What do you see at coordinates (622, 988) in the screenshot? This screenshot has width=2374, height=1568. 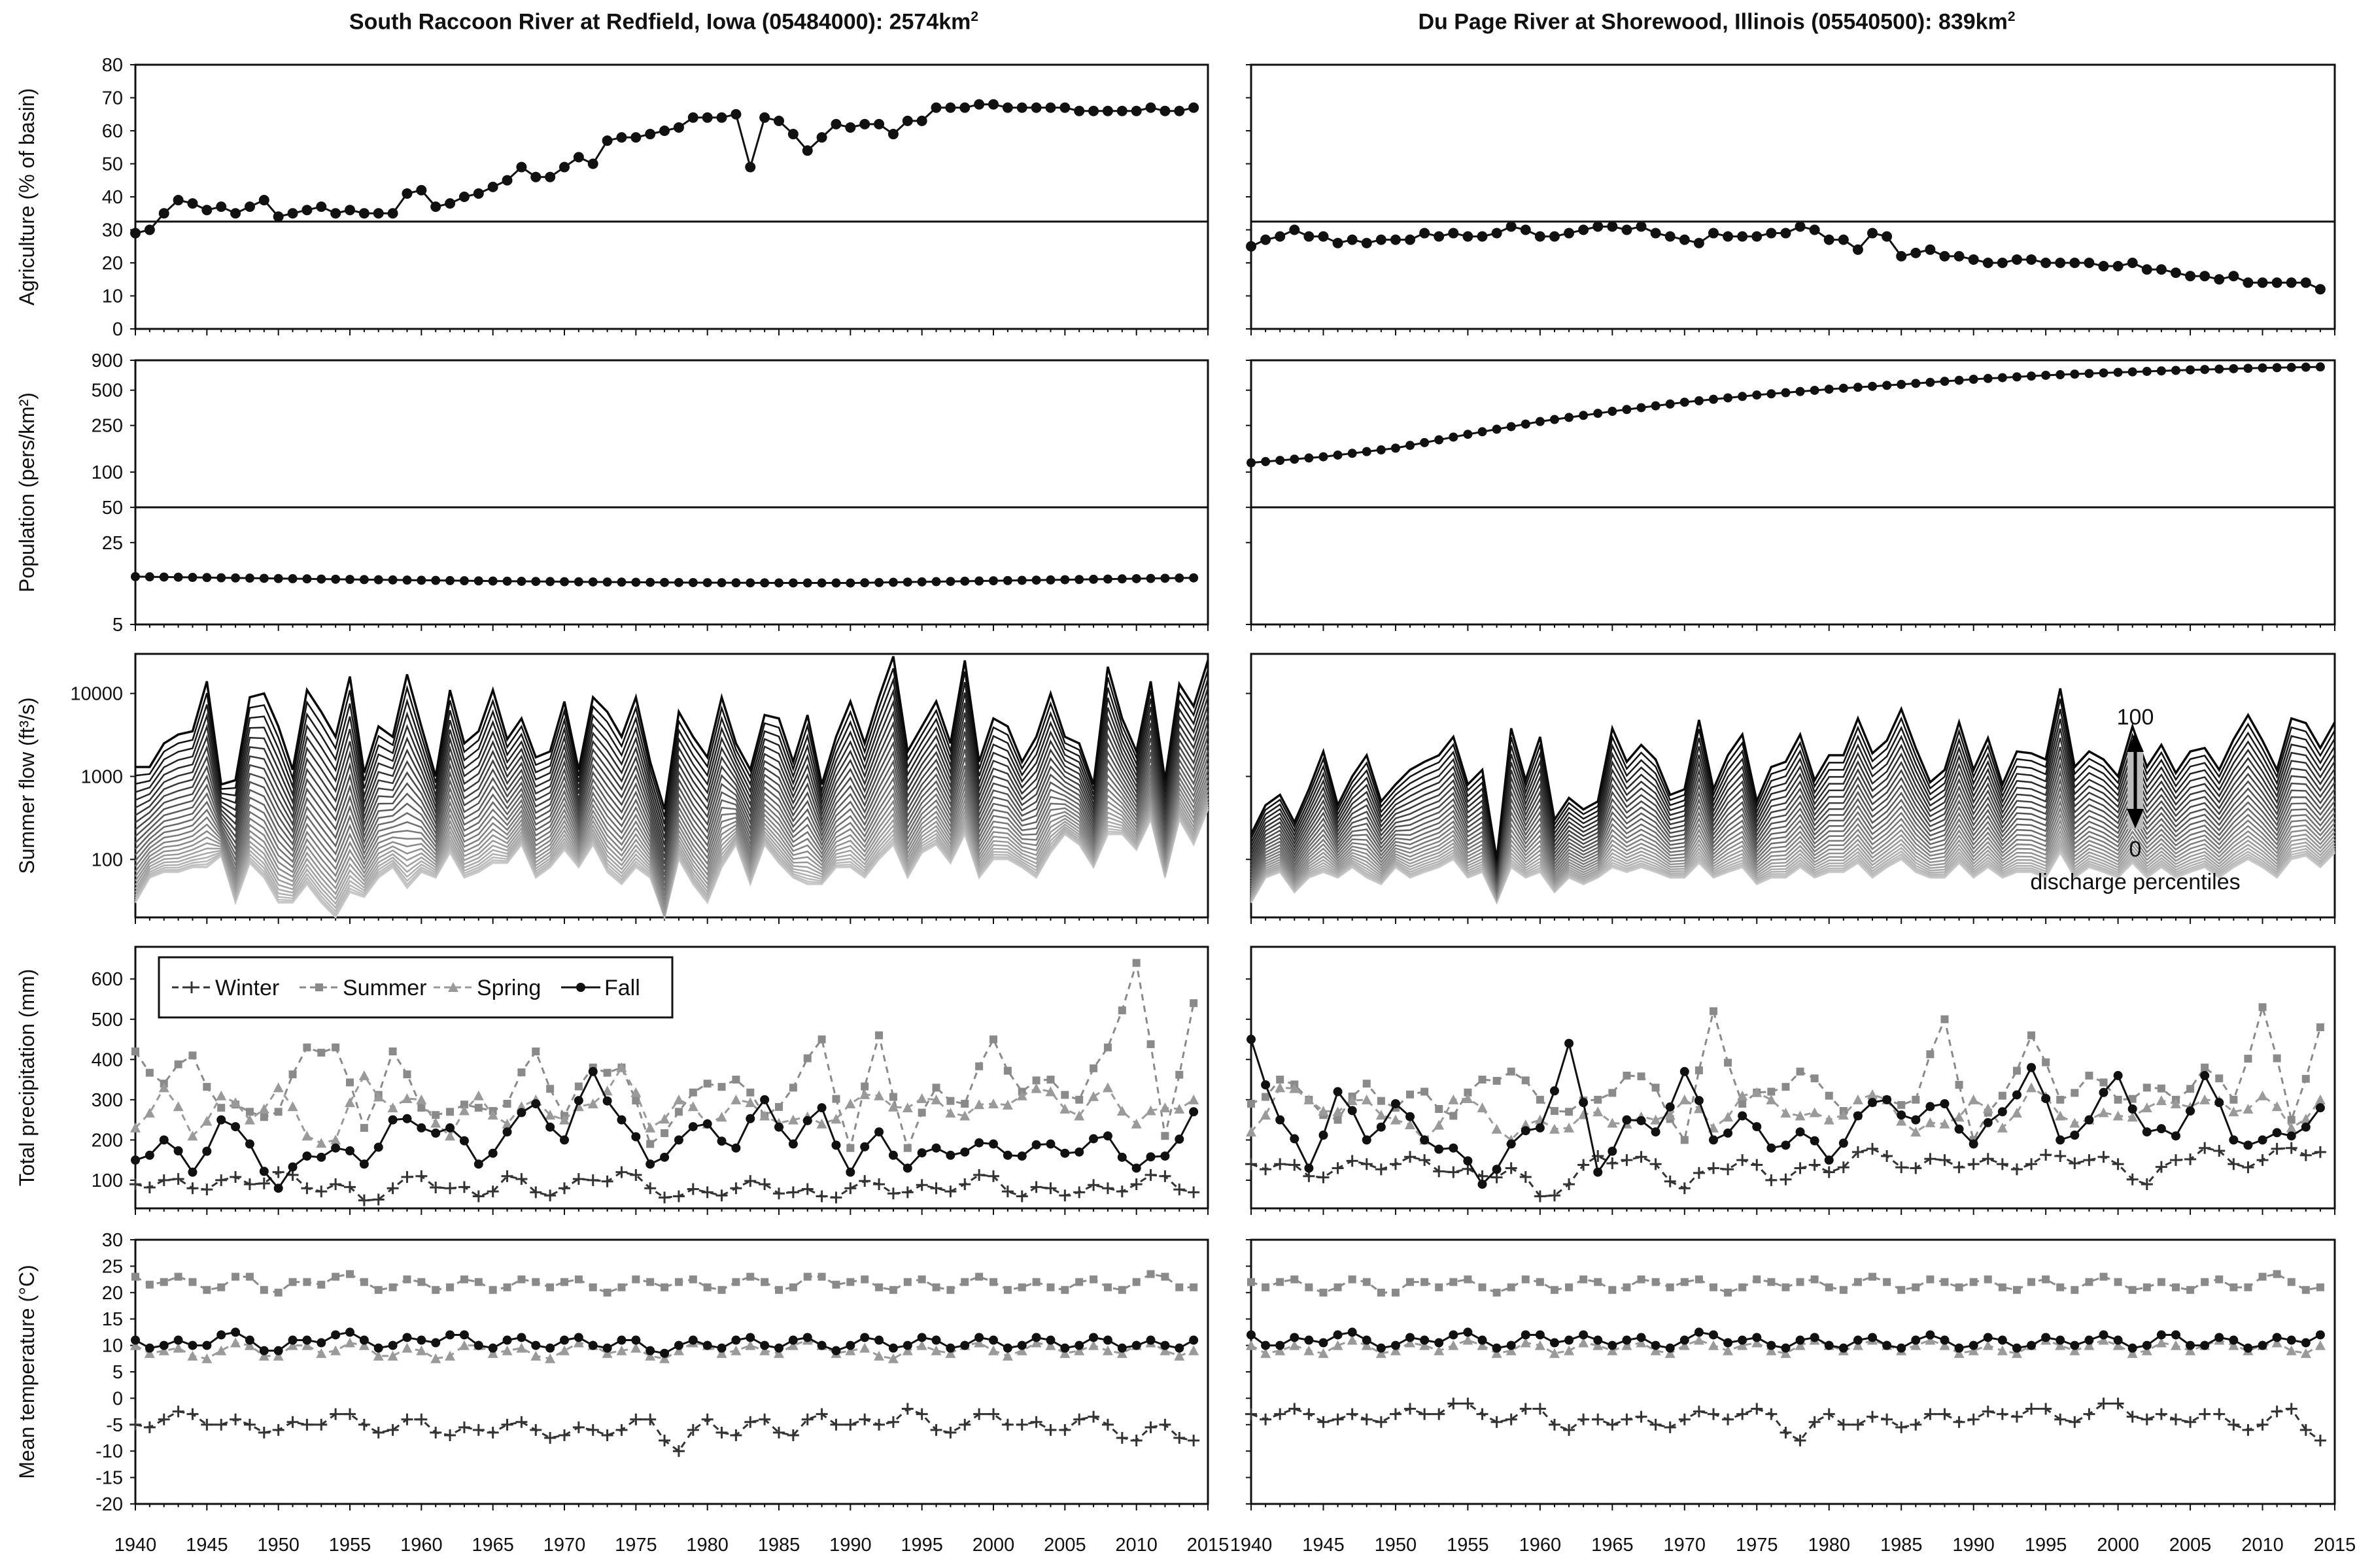 I see `legend-label-fall: Fall` at bounding box center [622, 988].